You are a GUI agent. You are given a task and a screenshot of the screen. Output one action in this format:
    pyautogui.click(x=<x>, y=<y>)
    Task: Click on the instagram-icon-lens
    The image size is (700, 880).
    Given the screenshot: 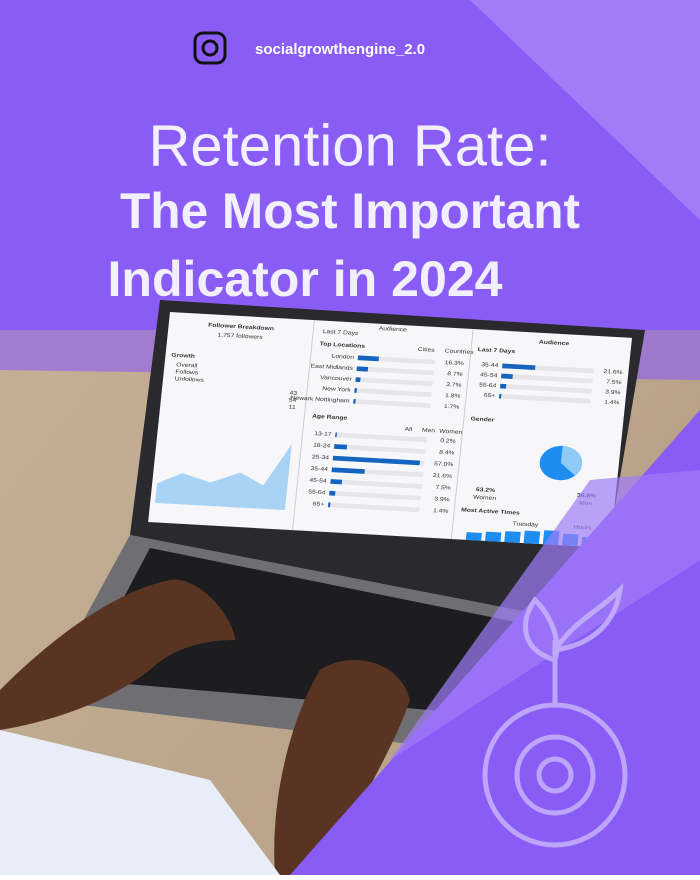 What is the action you would take?
    pyautogui.click(x=210, y=48)
    